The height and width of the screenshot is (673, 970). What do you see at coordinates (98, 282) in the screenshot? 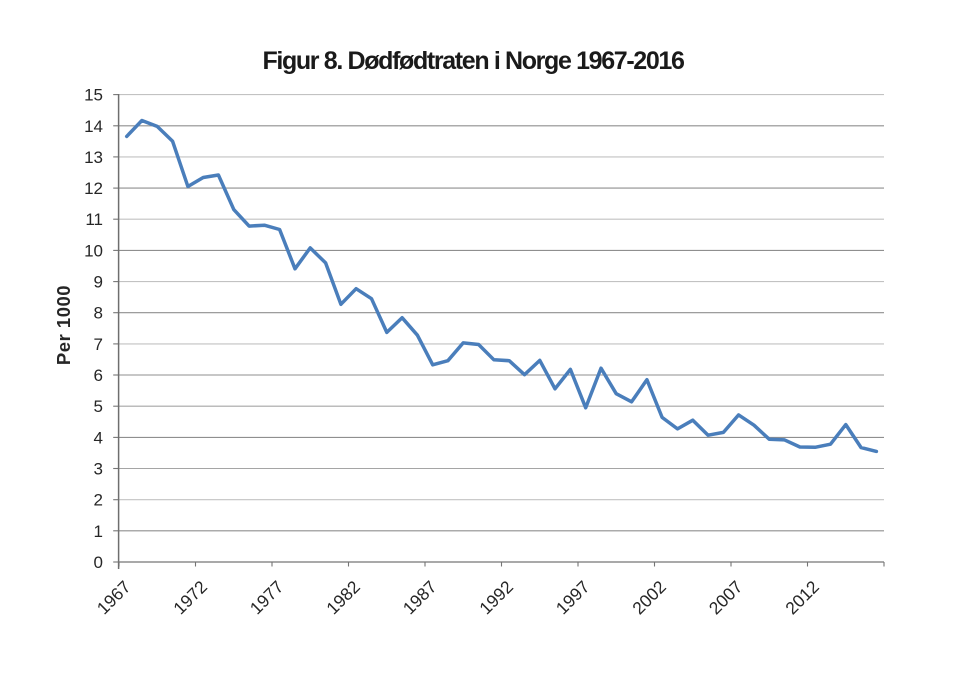
I see `svg-text: 9` at bounding box center [98, 282].